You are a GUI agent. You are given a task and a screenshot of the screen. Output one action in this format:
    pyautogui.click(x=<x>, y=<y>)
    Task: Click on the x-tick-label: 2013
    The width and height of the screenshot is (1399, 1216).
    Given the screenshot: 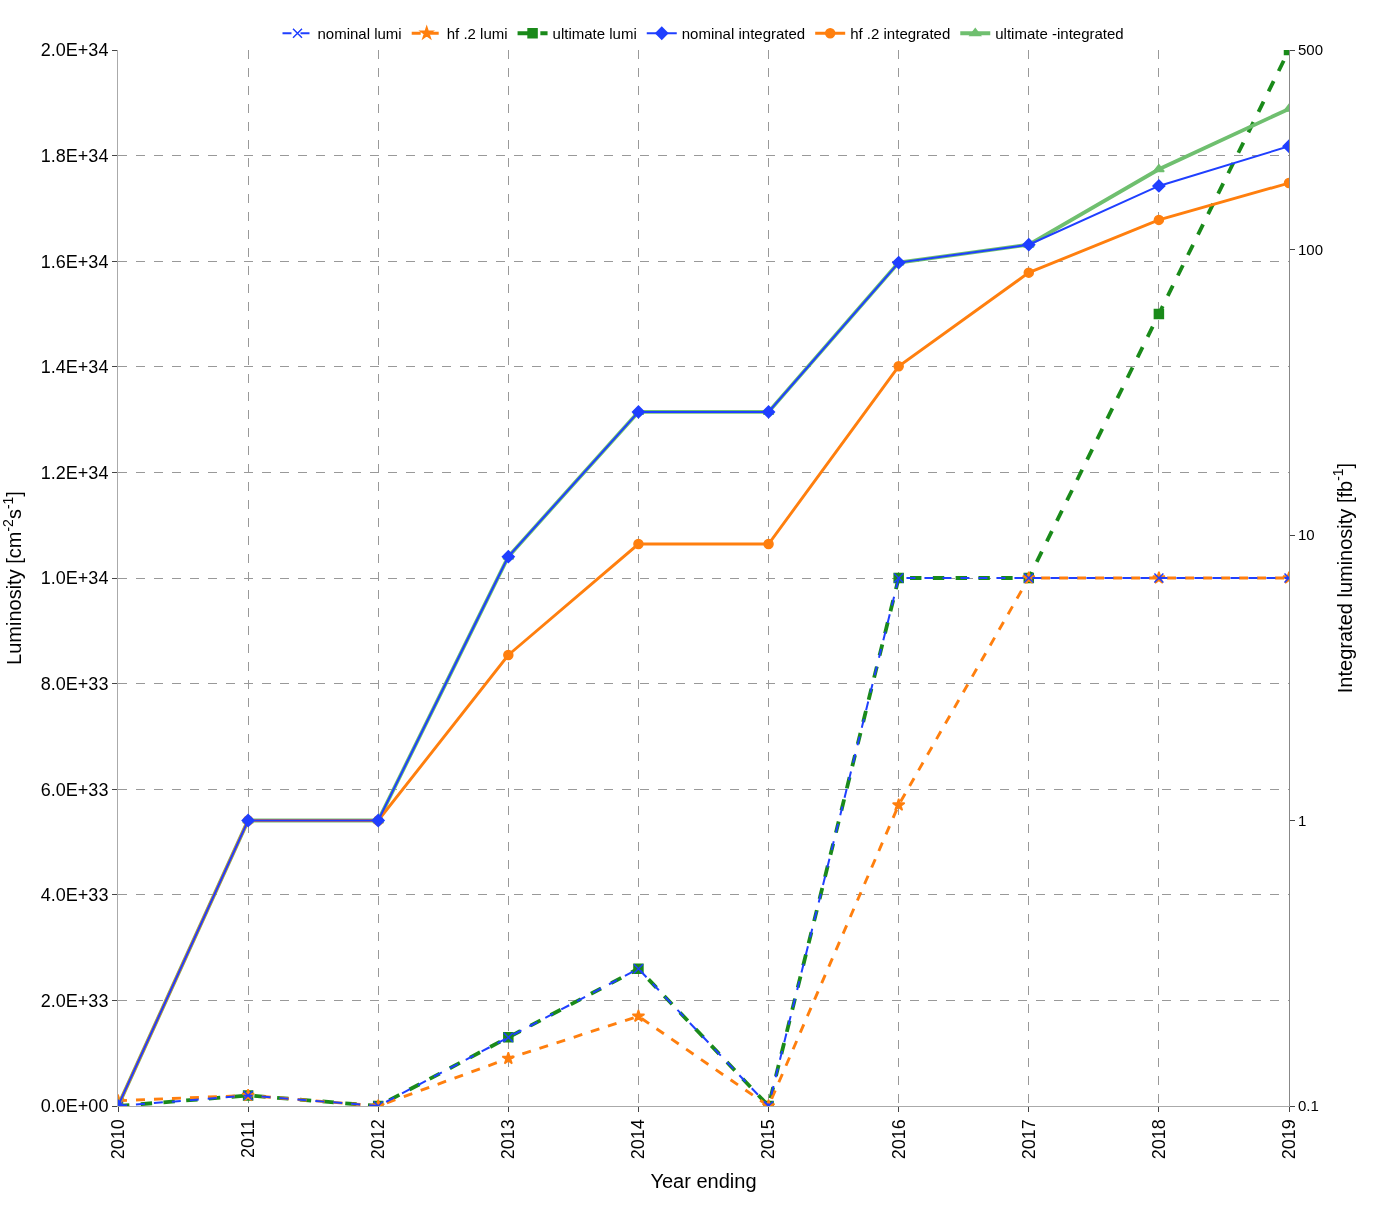 What is the action you would take?
    pyautogui.click(x=508, y=1139)
    